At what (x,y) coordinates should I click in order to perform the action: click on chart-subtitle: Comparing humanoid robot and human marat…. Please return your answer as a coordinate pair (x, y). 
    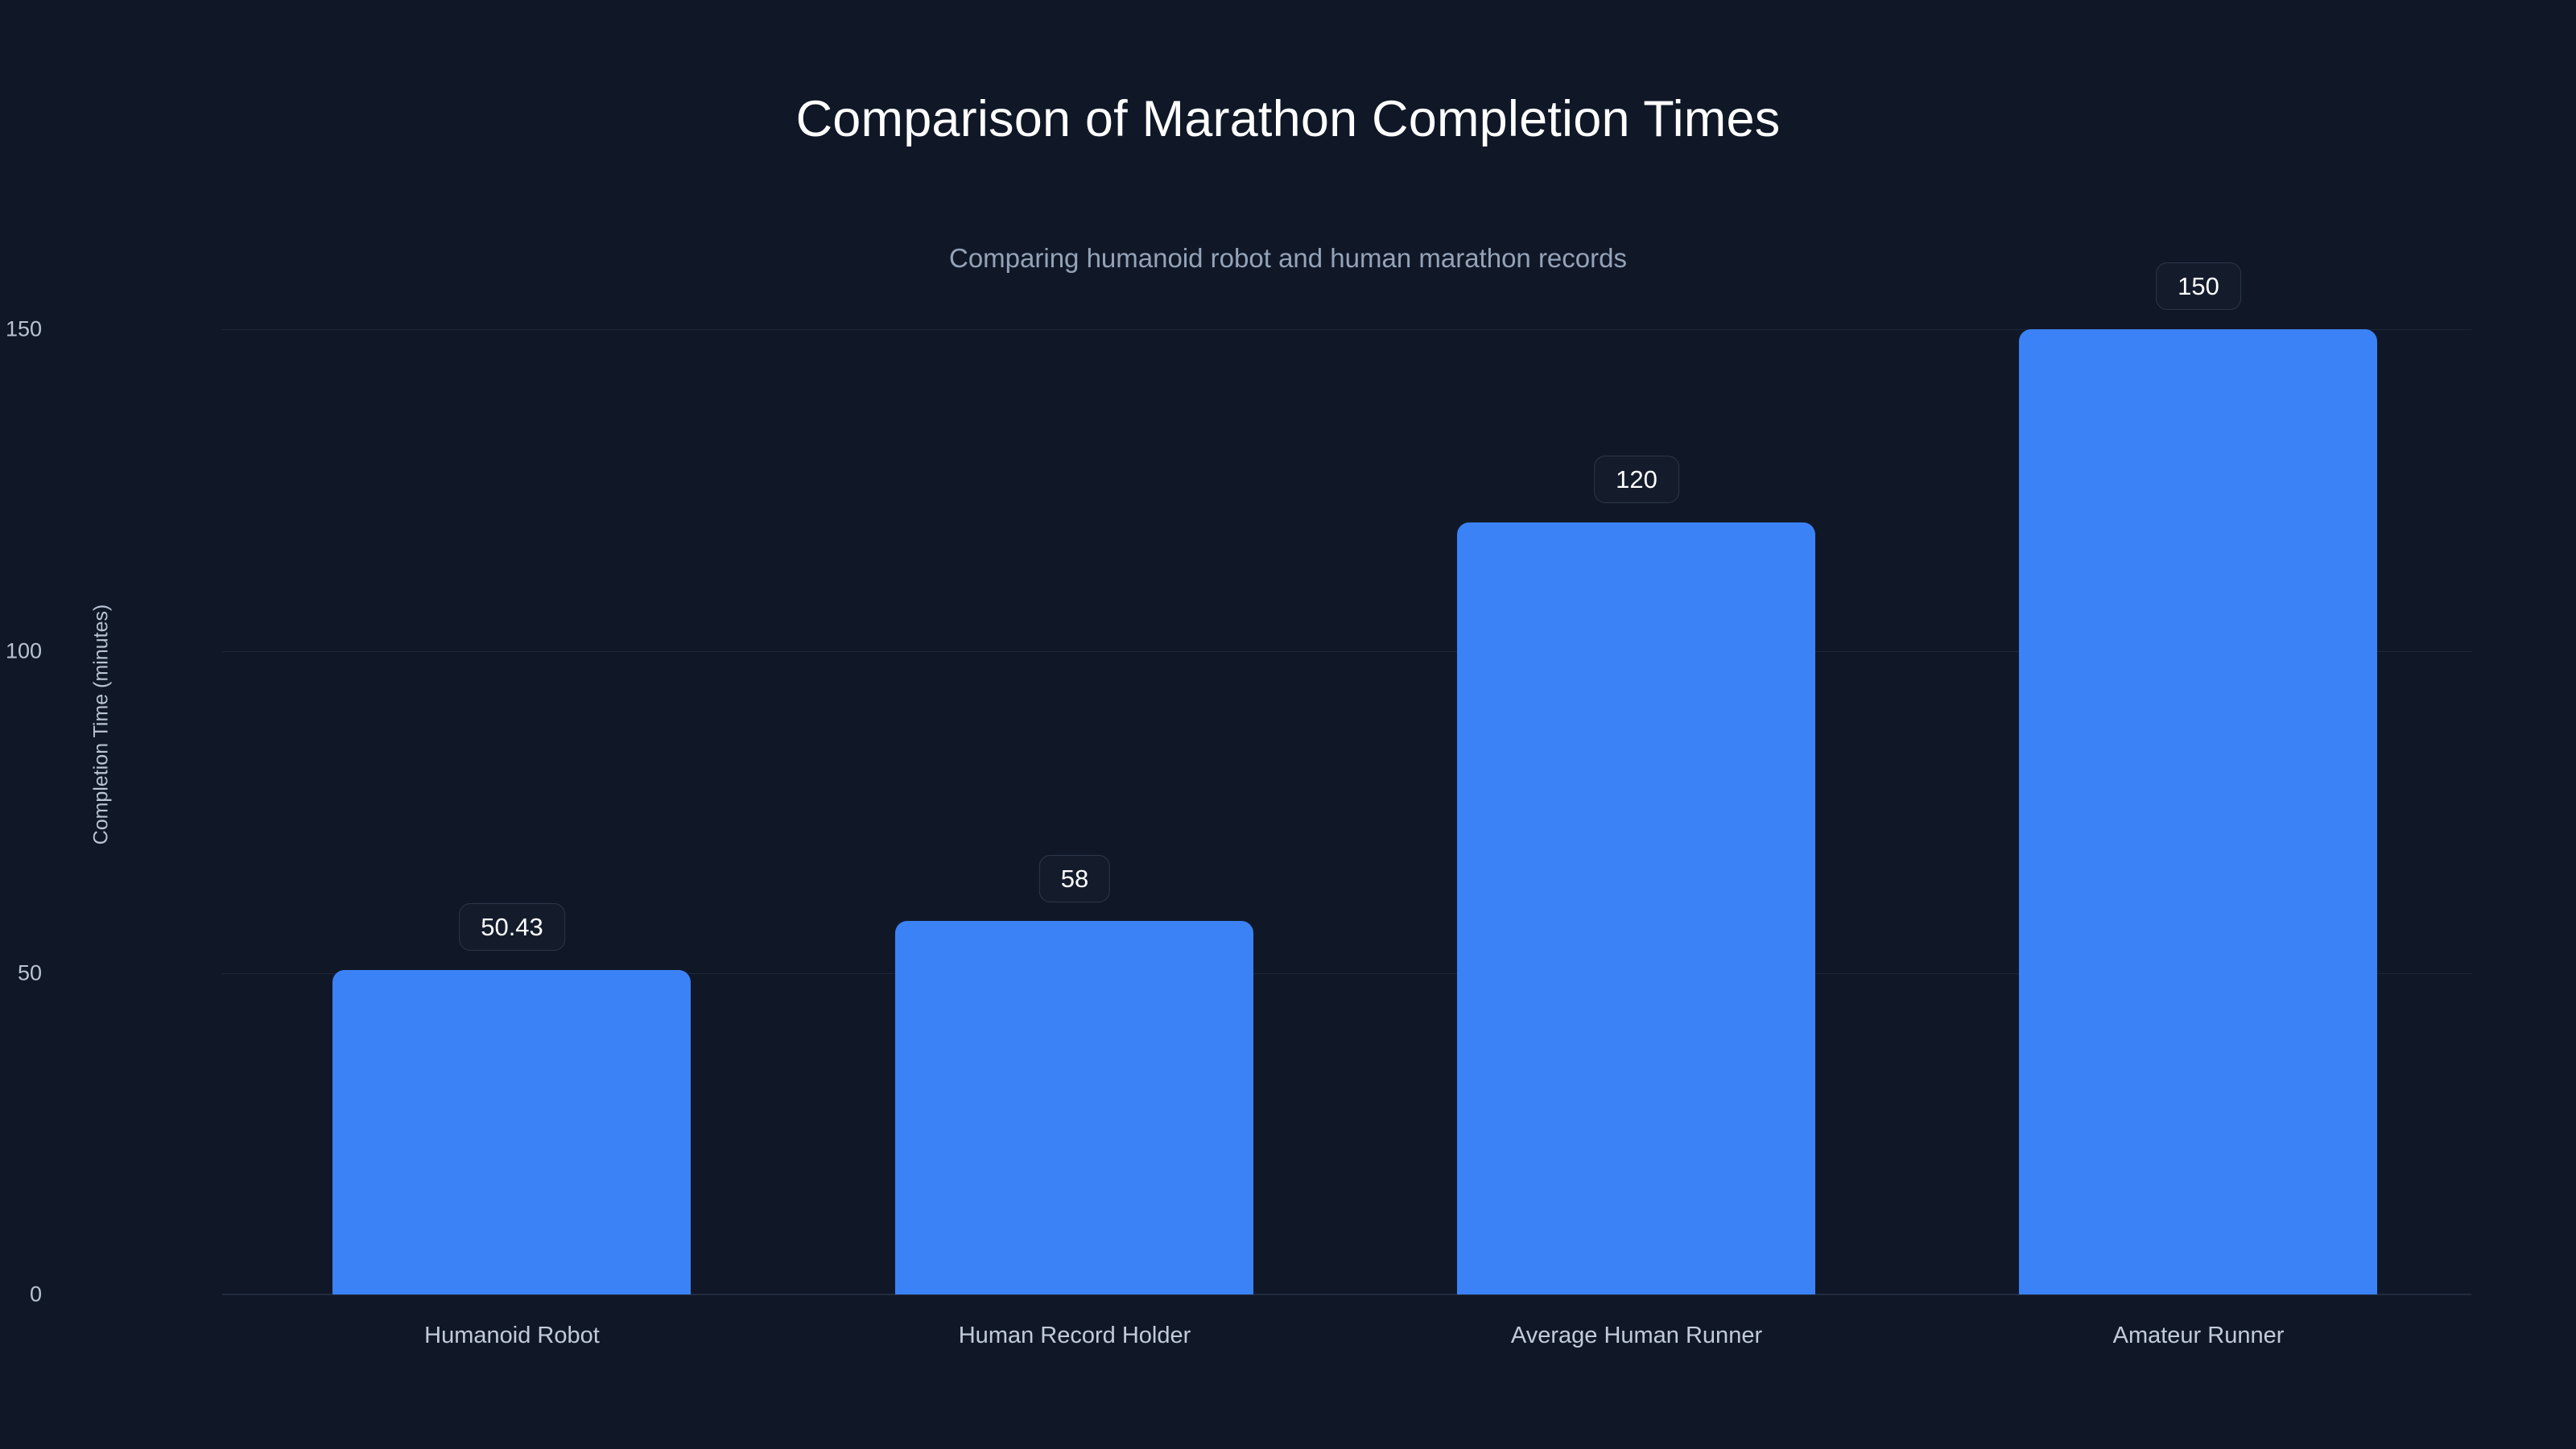
    Looking at the image, I should click on (1288, 258).